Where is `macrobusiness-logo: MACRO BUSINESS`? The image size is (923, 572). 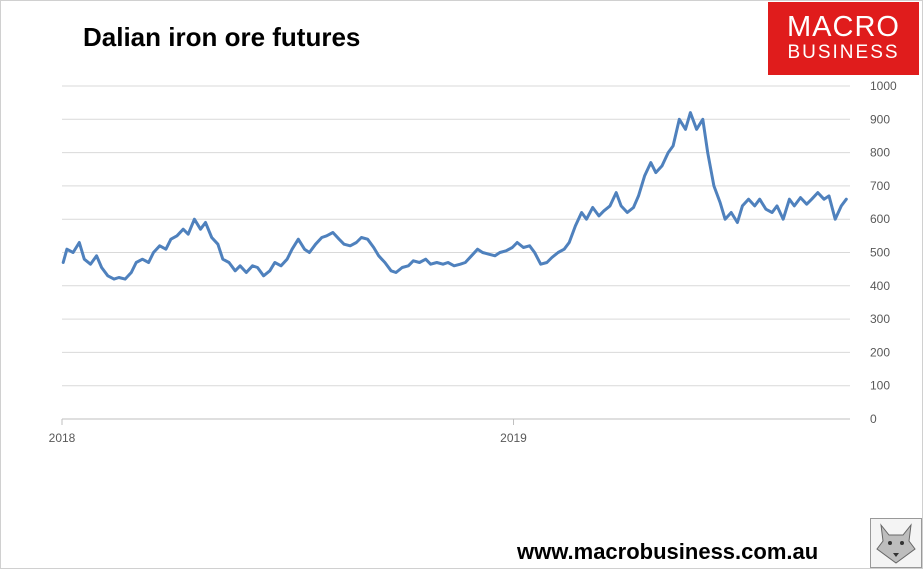
macrobusiness-logo: MACRO BUSINESS is located at coordinates (843, 38).